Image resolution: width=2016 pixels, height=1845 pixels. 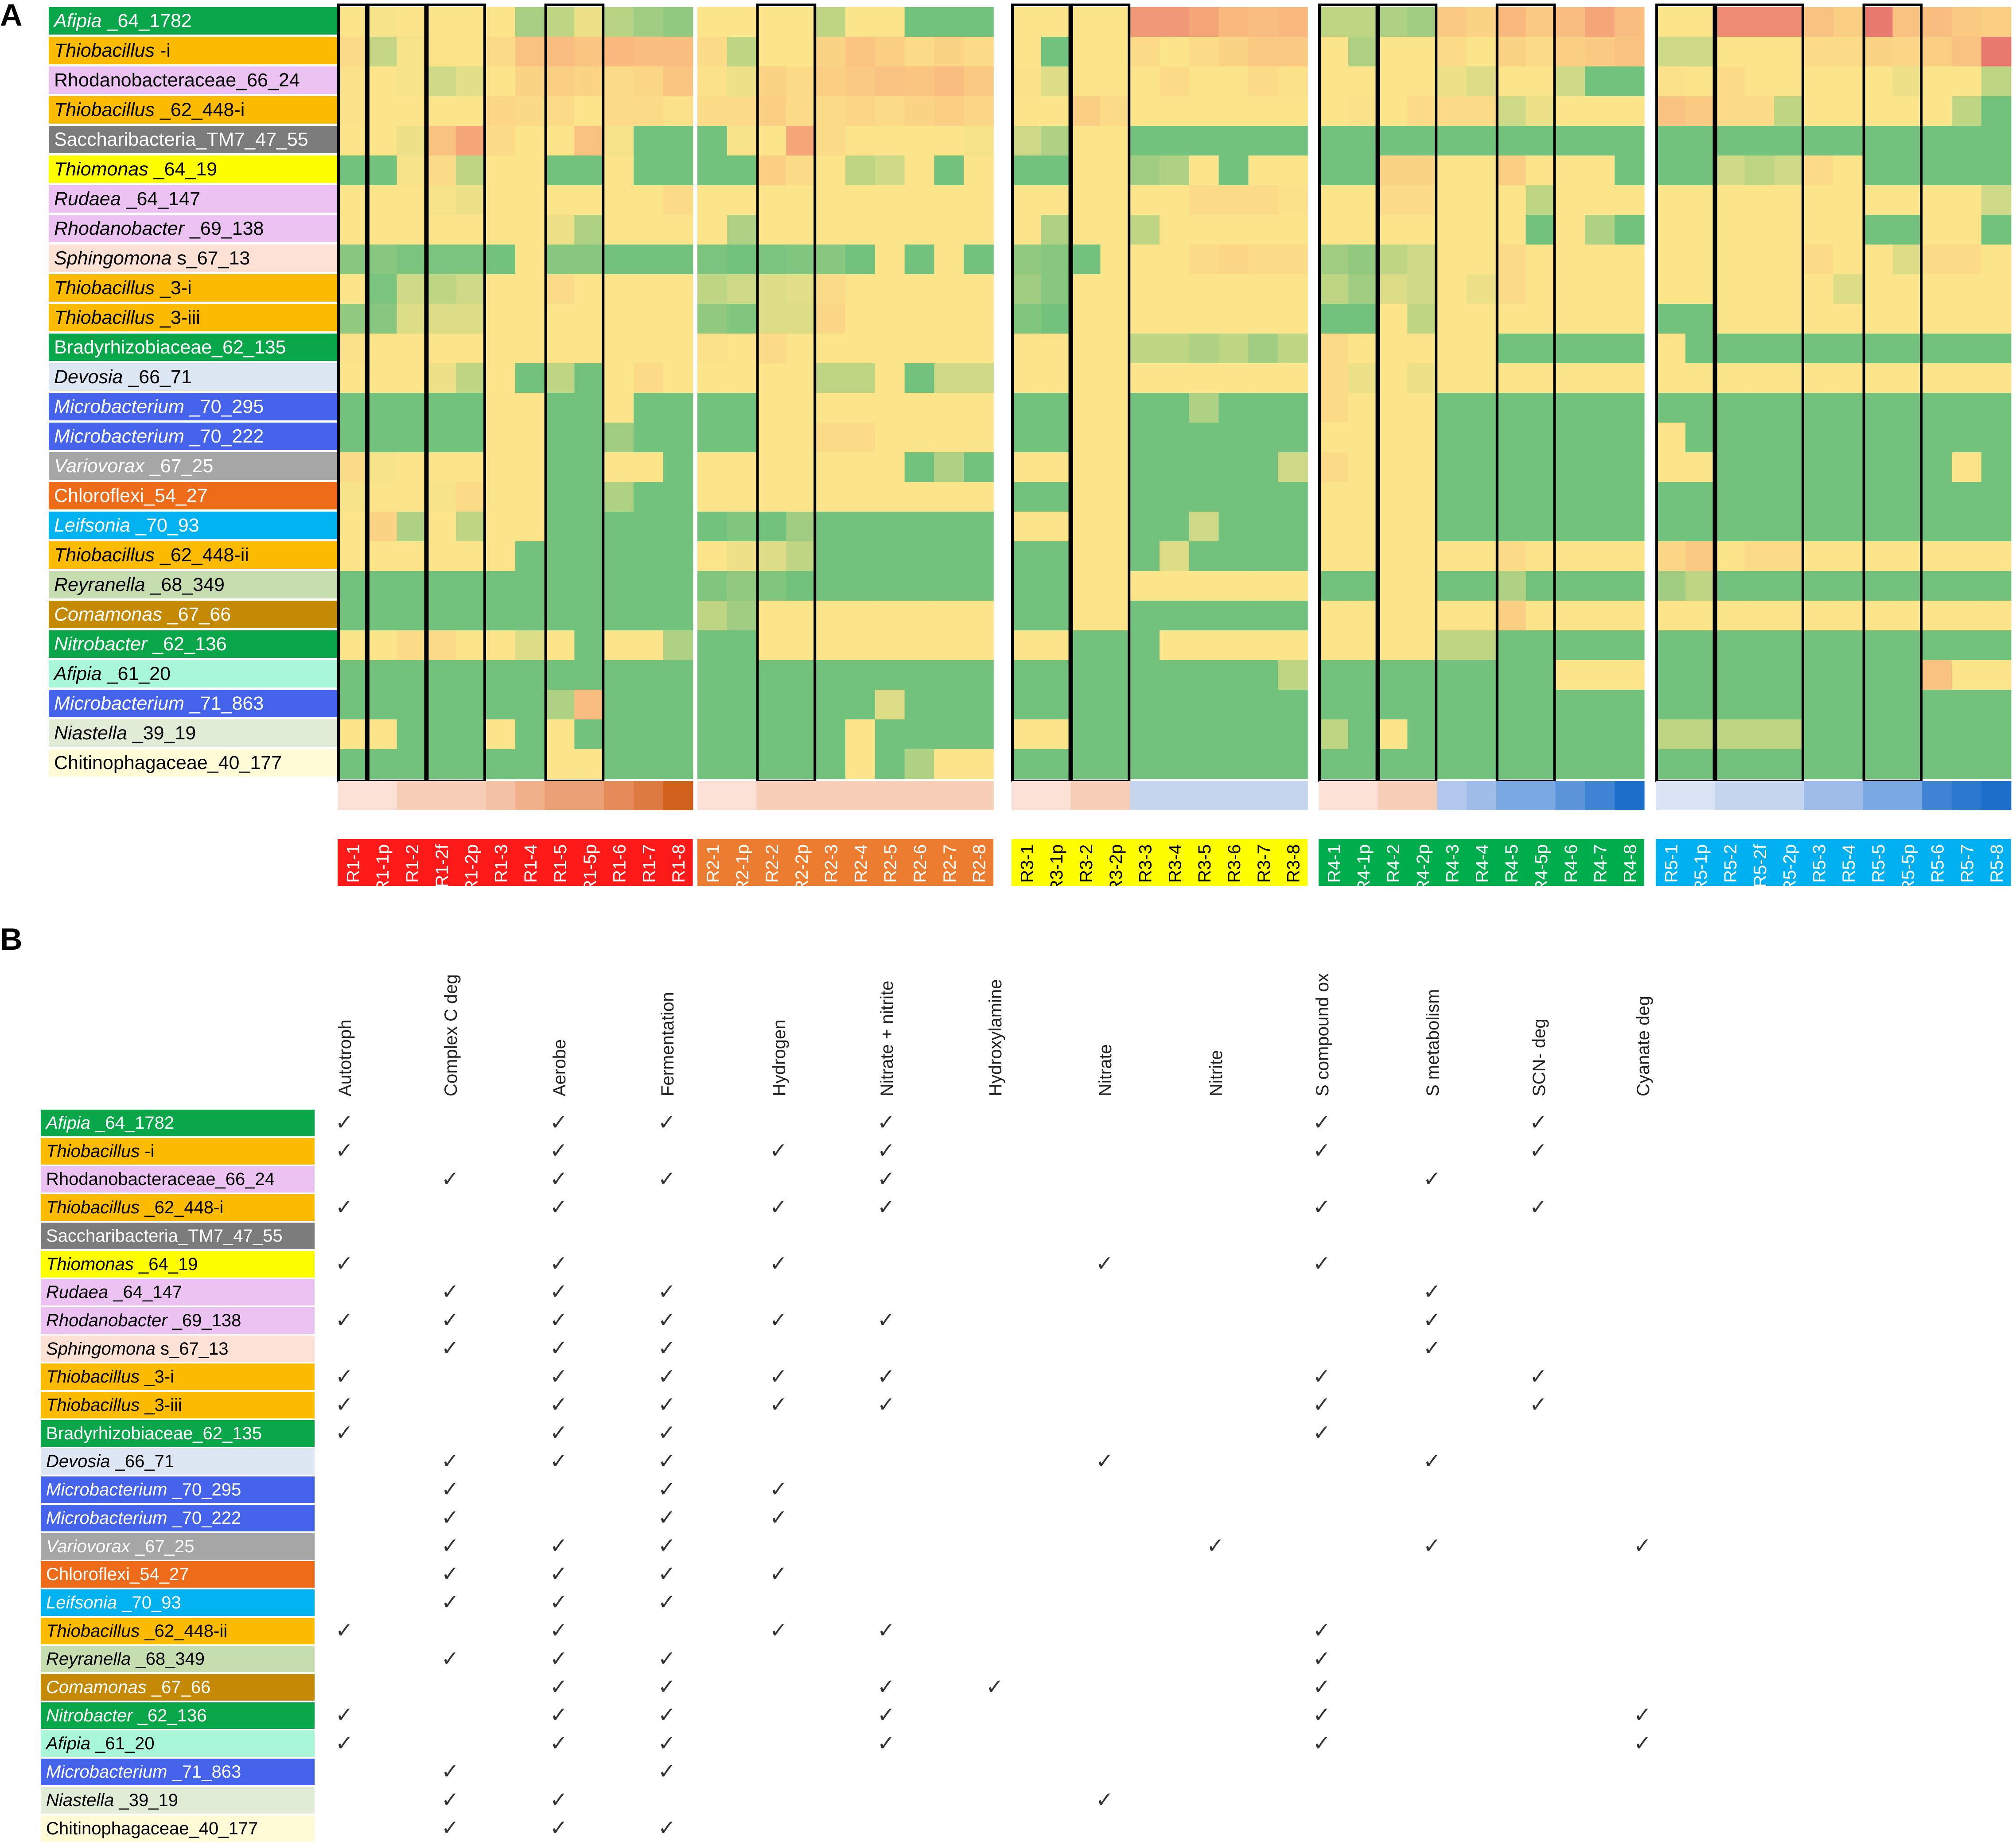 What do you see at coordinates (182, 1208) in the screenshot?
I see `strain-suffix: _62_448-i` at bounding box center [182, 1208].